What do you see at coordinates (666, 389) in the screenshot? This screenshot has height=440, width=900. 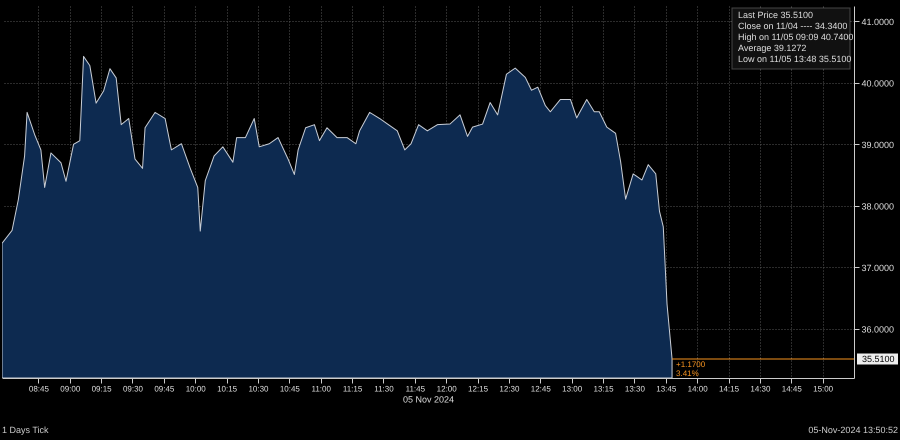 I see `x-tick-label: 13:45` at bounding box center [666, 389].